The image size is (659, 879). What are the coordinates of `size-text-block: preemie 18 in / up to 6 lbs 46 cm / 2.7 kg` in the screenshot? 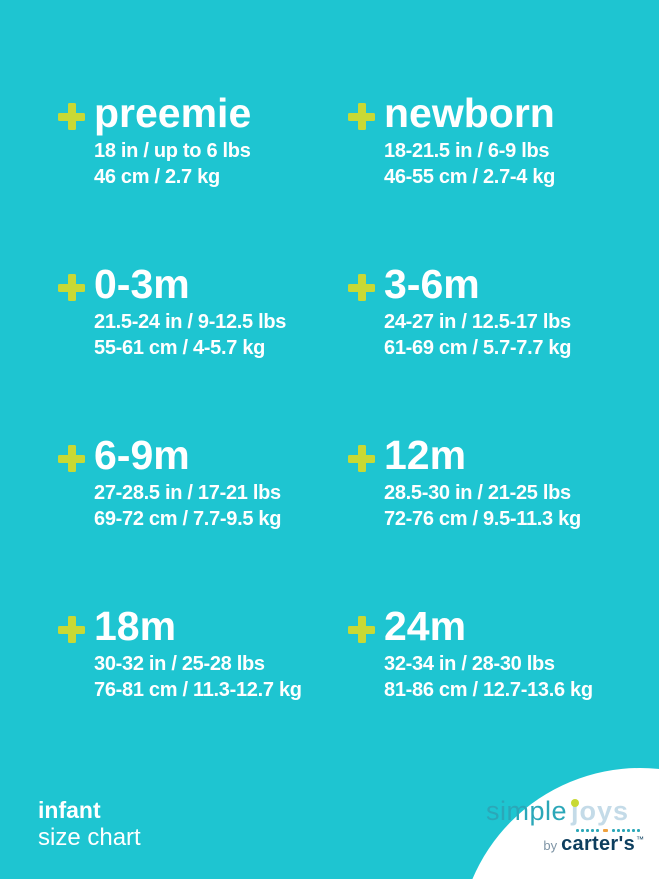 It's located at (172, 141).